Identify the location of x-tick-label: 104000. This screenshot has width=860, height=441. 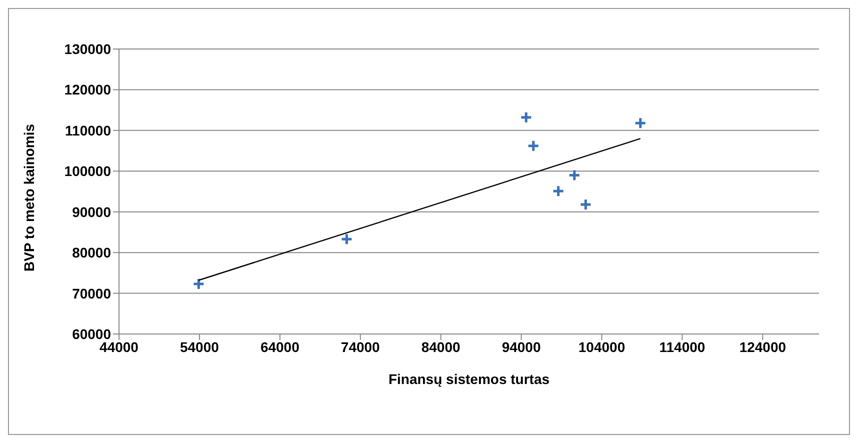
(602, 346).